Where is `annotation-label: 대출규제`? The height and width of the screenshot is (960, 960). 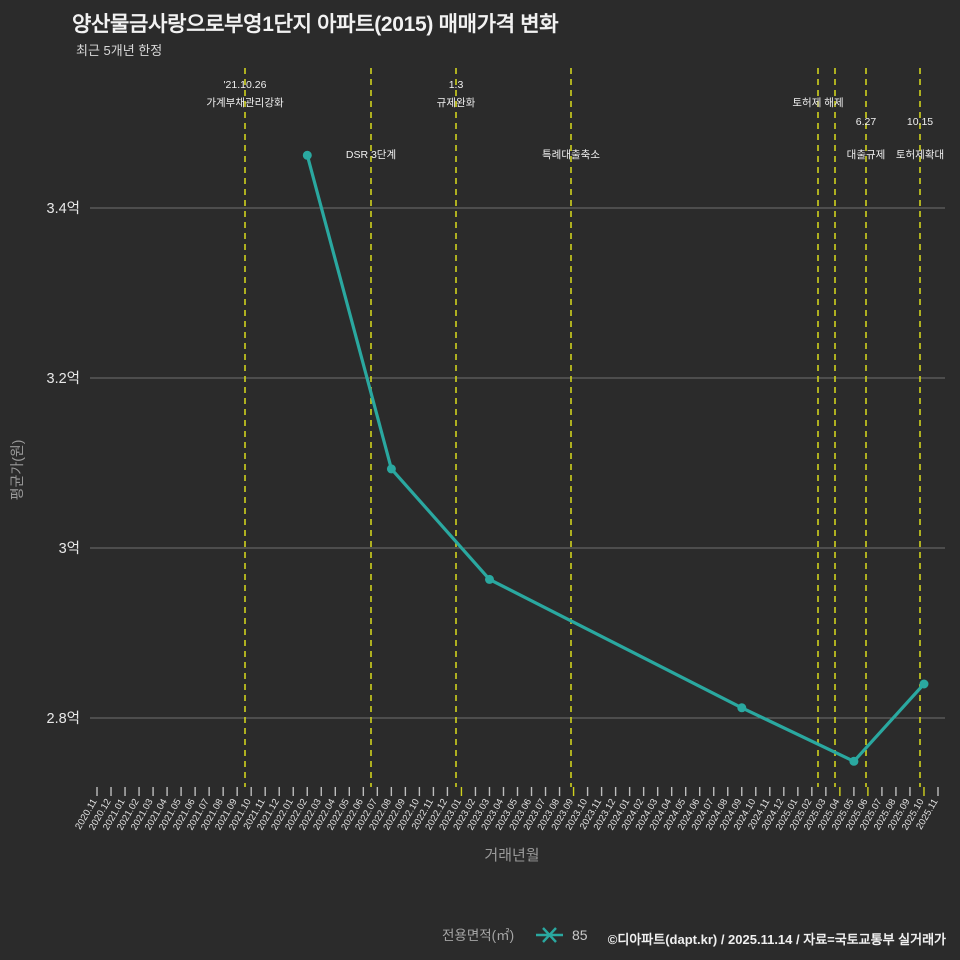
annotation-label: 대출규제 is located at coordinates (866, 155).